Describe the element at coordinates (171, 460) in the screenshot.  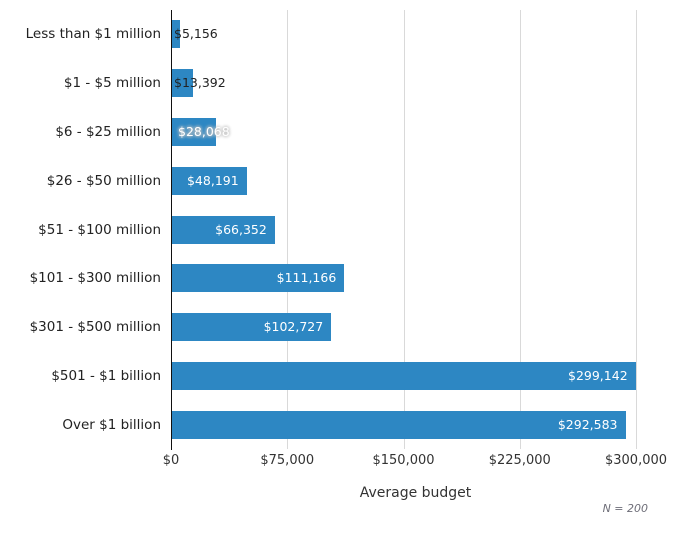
I see `x-axis-tick-label: $0` at that location.